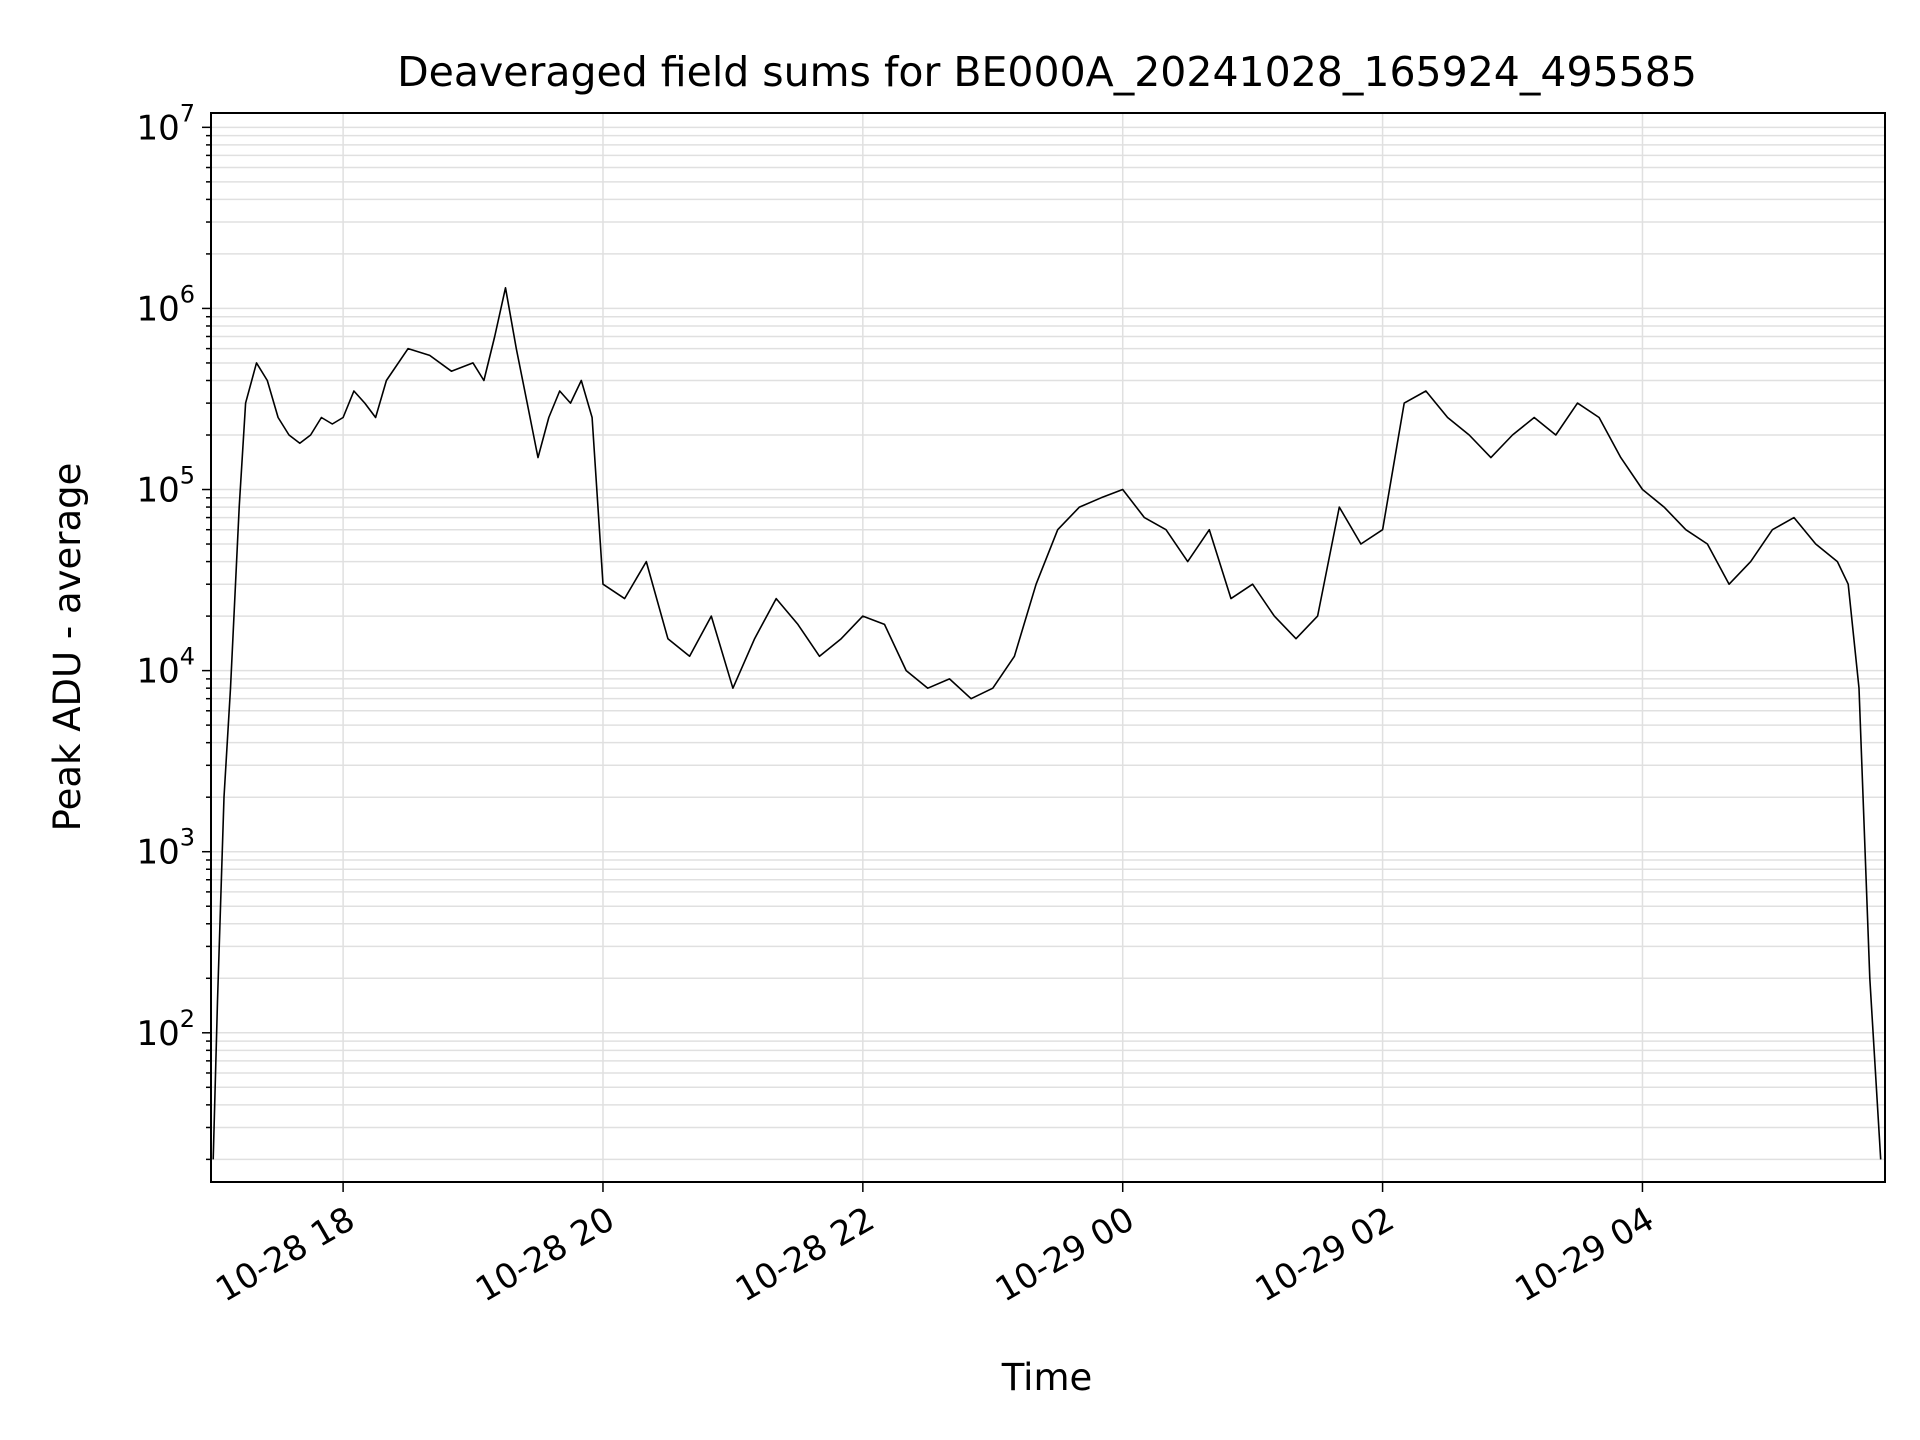 The image size is (1920, 1440). What do you see at coordinates (545, 1254) in the screenshot?
I see `x-tick-label: 10-28 20` at bounding box center [545, 1254].